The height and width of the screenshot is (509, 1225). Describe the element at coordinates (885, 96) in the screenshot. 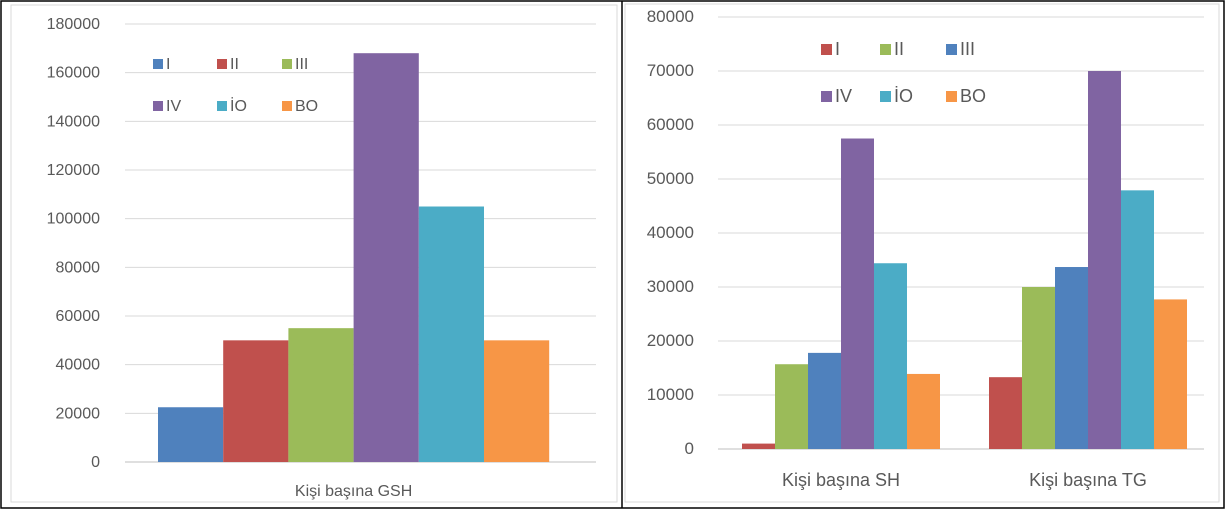

I see `sh-tg-legend-swatch-io` at that location.